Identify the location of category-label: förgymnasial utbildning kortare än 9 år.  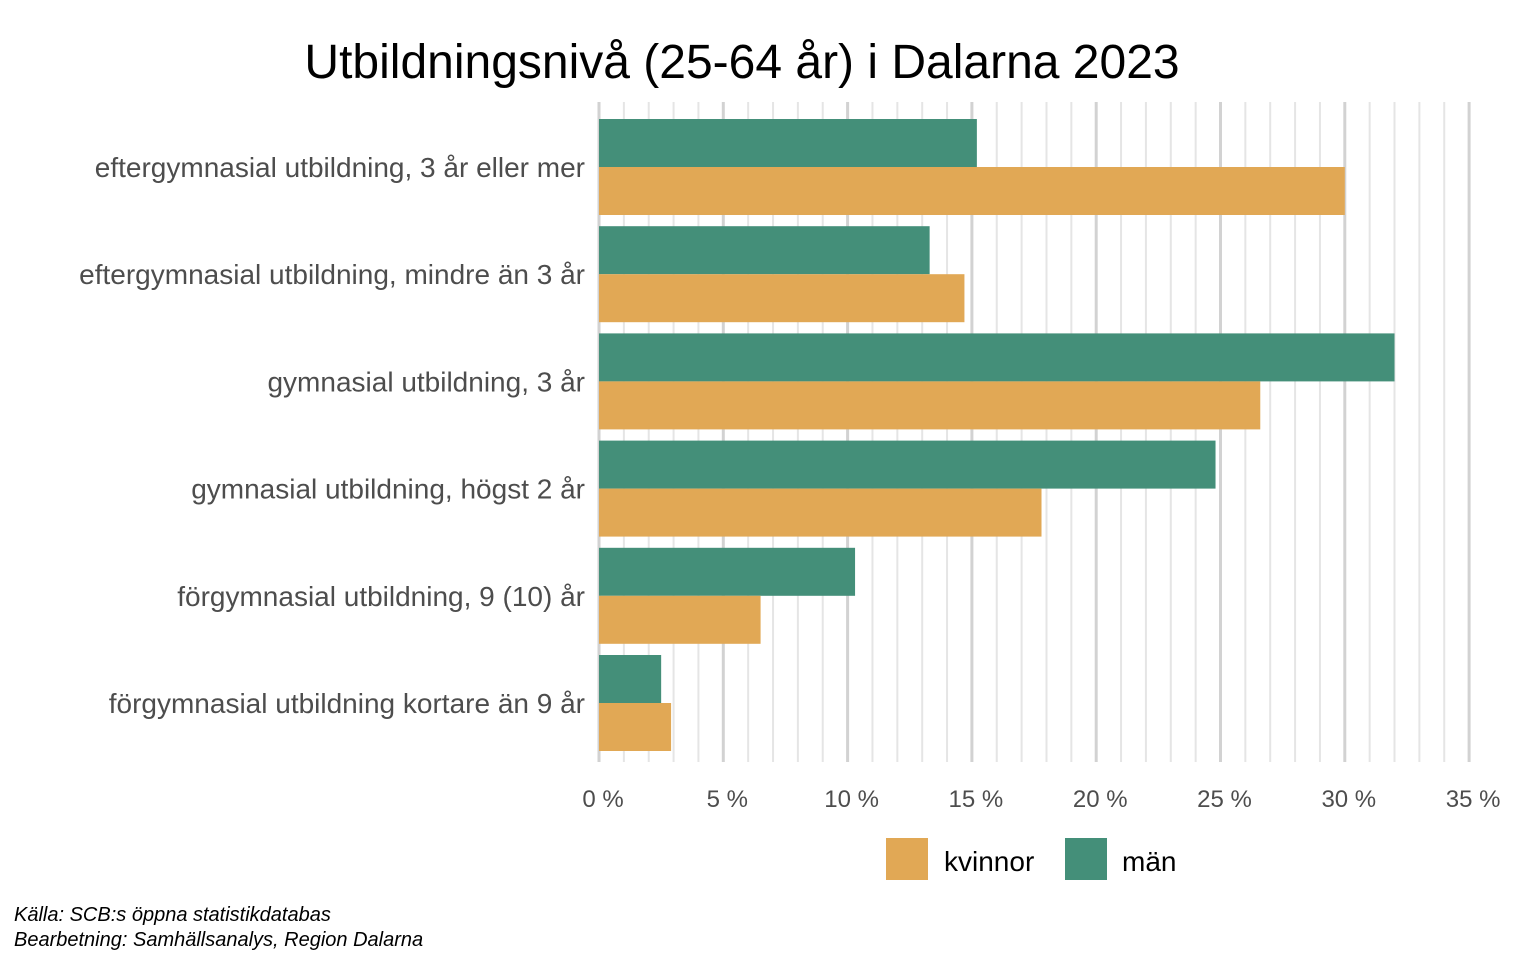
(347, 703).